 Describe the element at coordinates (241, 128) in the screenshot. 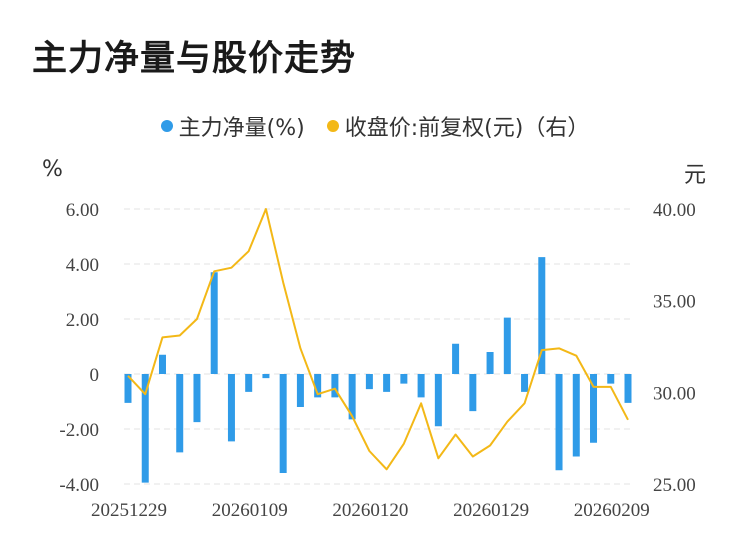

I see `legend-label-net-flow: 主力净量(%)` at that location.